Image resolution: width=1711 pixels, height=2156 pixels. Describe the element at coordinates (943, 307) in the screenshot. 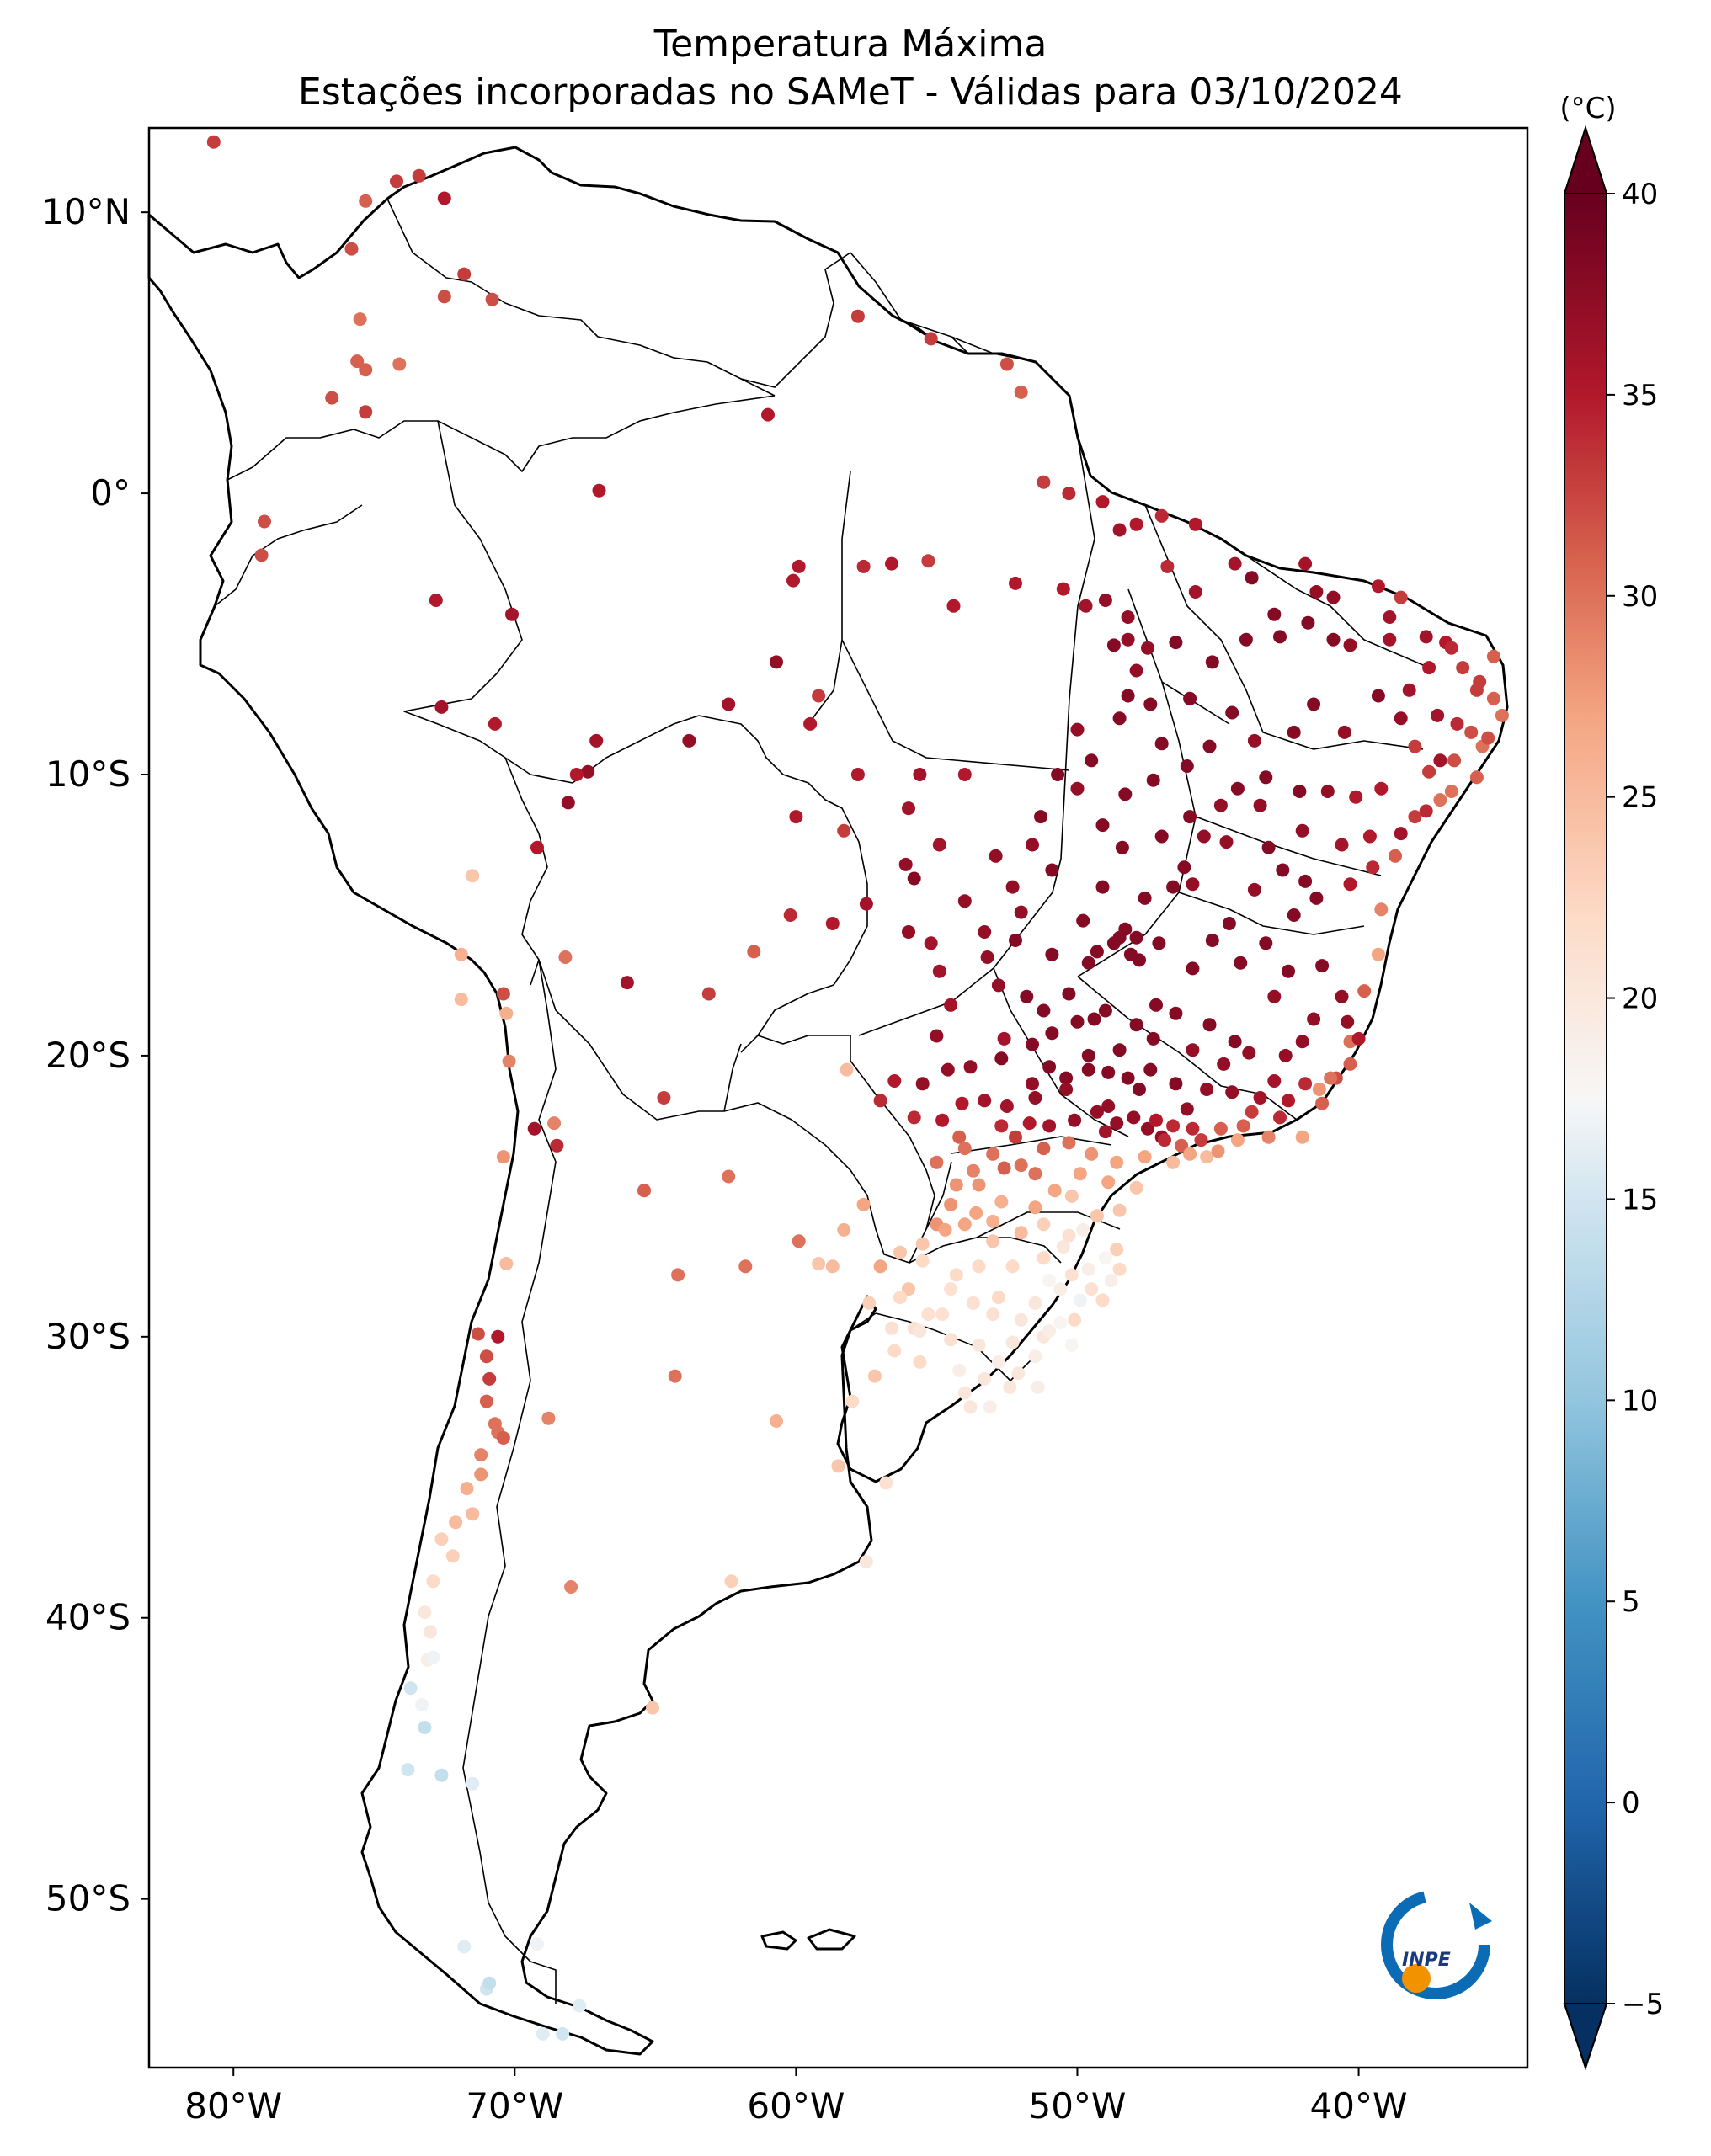

I see `border-guyanas` at that location.